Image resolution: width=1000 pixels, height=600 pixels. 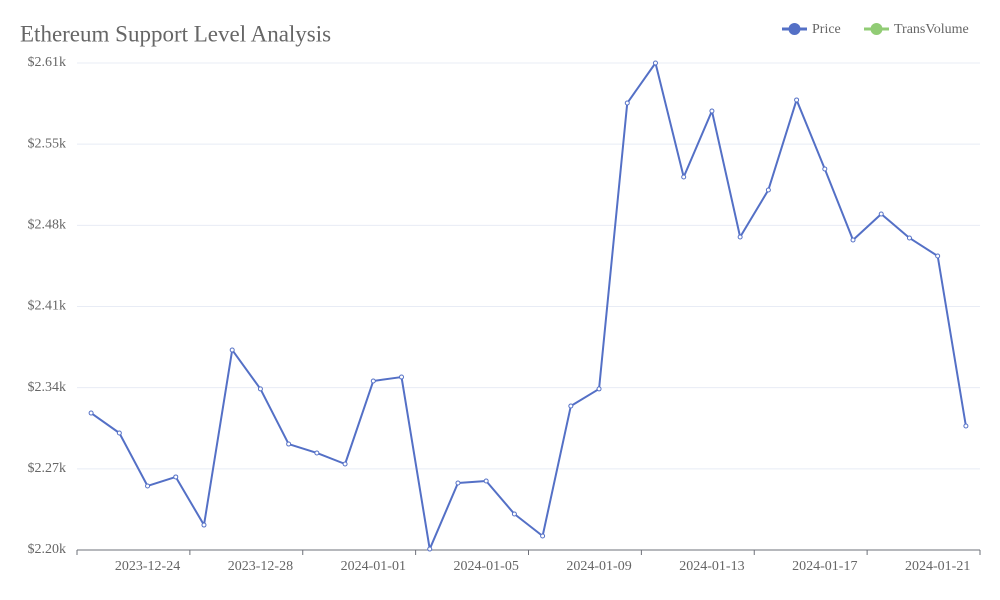 What do you see at coordinates (711, 566) in the screenshot?
I see `x-tick-label: 2024-01-13` at bounding box center [711, 566].